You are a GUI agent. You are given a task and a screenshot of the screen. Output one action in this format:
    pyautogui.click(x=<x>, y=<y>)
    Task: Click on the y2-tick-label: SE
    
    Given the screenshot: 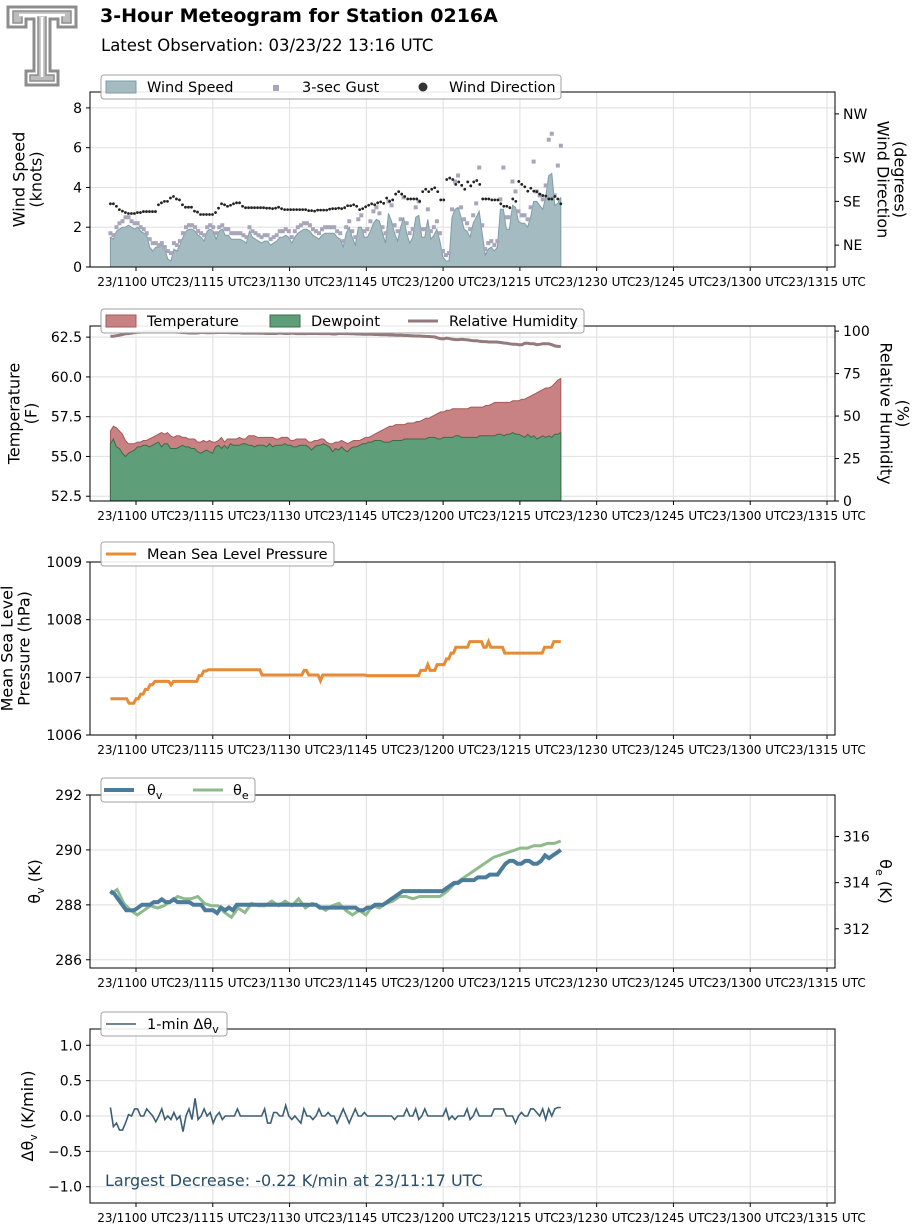 What is the action you would take?
    pyautogui.click(x=852, y=202)
    